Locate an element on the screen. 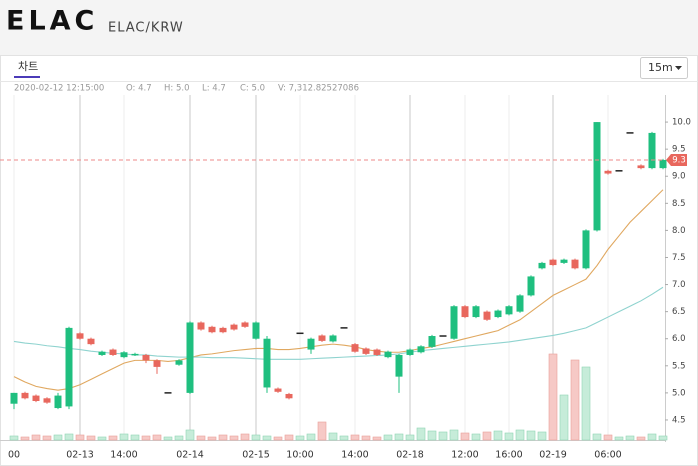  x-tick-label: 10:00 is located at coordinates (299, 455).